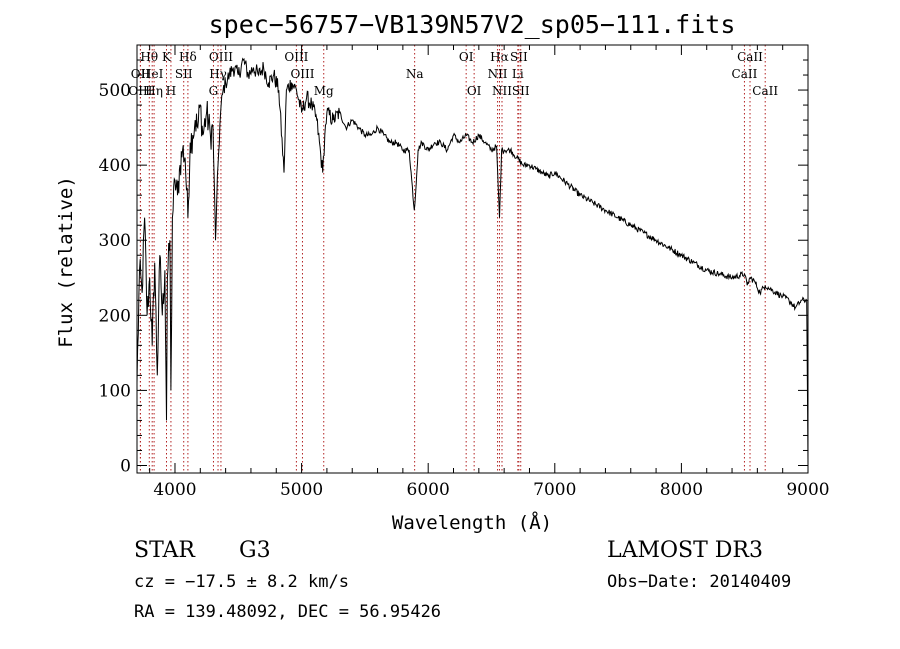  Describe the element at coordinates (115, 316) in the screenshot. I see `y-tick-label: 200` at that location.